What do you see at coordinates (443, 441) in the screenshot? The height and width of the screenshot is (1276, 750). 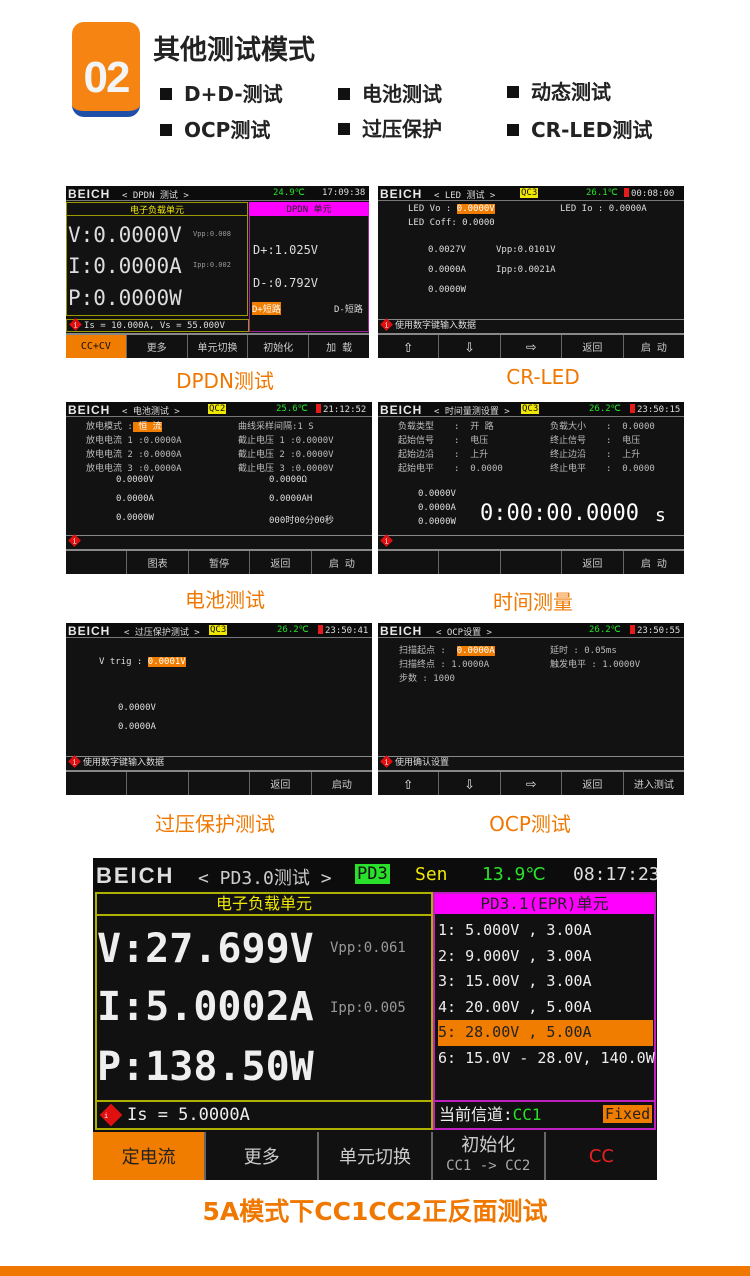 I see `setting-row: 起始信号: 电压` at bounding box center [443, 441].